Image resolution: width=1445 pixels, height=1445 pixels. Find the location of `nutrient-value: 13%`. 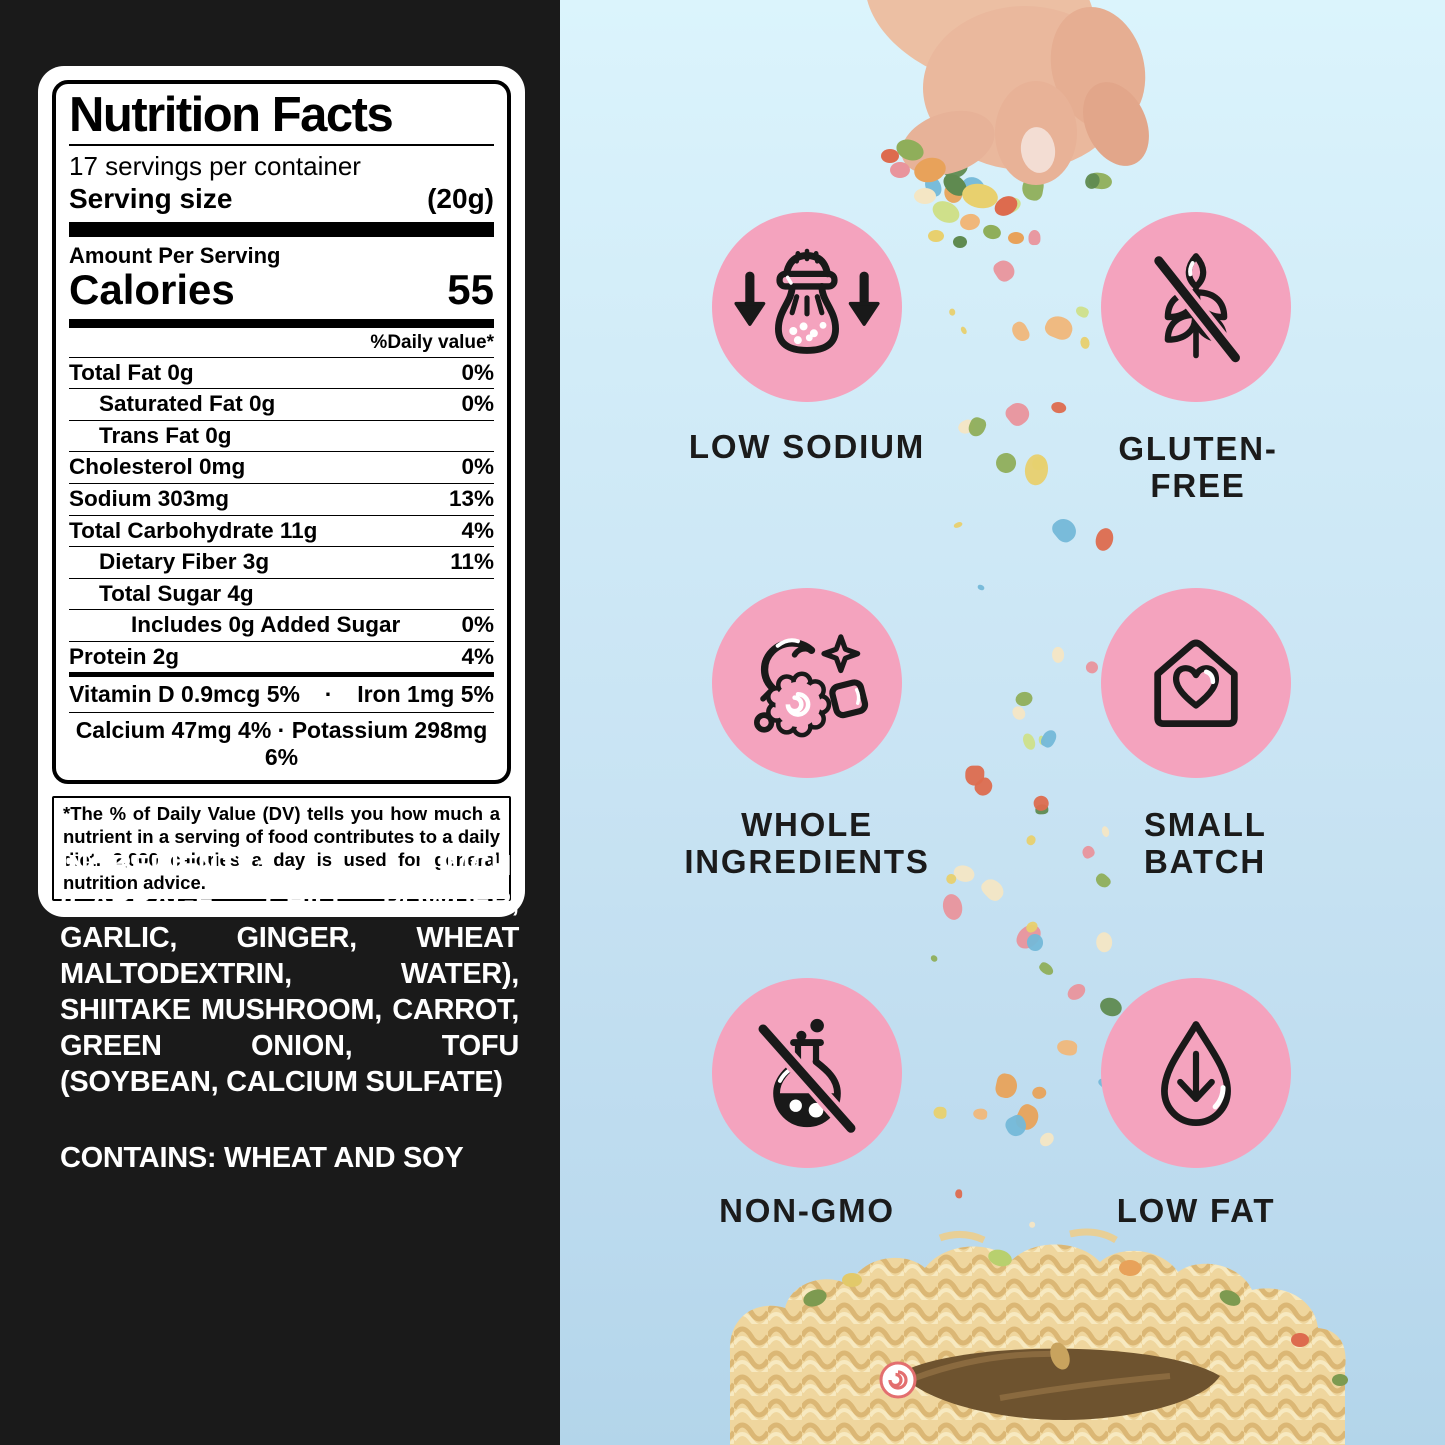

nutrient-value: 13% is located at coordinates (471, 498).